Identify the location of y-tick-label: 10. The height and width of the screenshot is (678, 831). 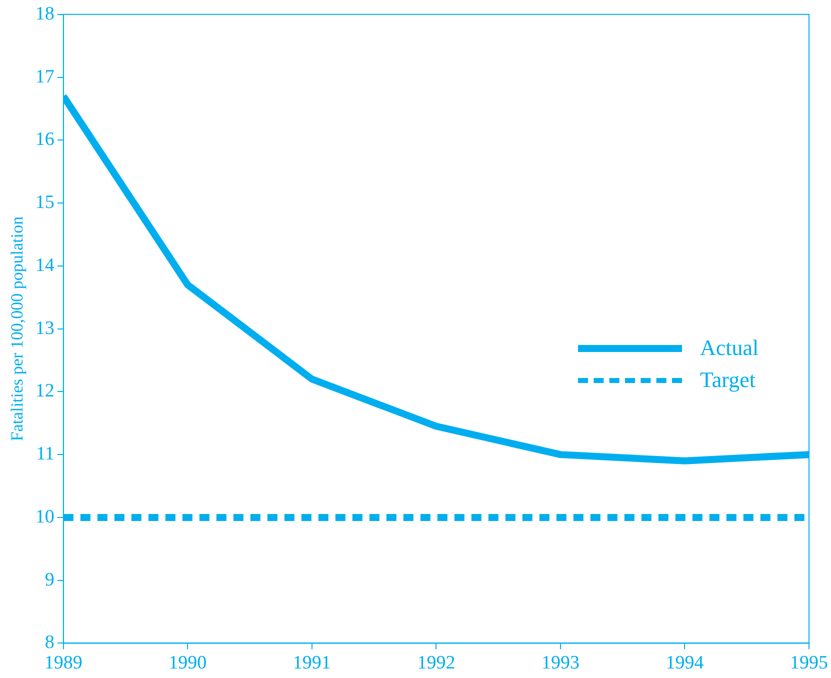
(44, 517).